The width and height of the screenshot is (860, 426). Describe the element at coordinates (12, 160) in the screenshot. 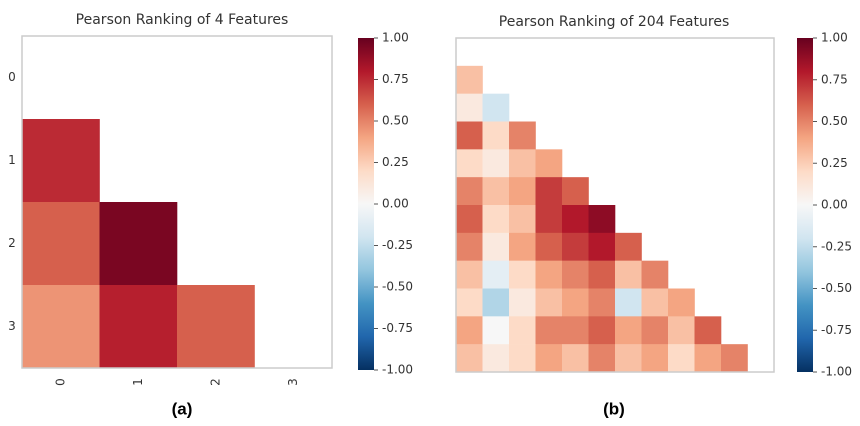

I see `y-tick-label: 1` at that location.